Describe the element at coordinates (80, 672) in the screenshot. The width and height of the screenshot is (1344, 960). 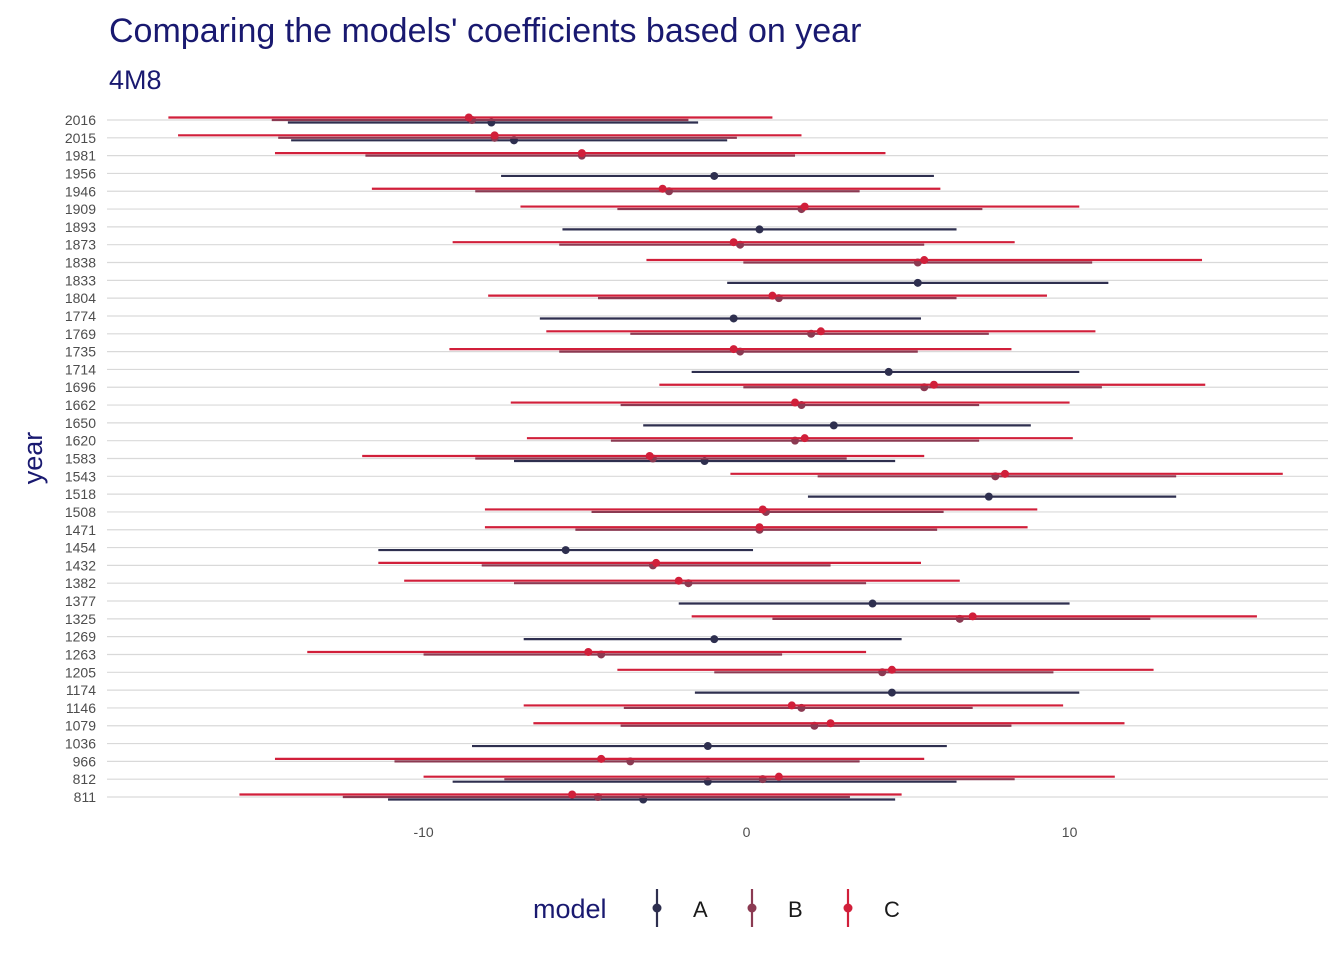
I see `y-tick-1205: 1205` at that location.